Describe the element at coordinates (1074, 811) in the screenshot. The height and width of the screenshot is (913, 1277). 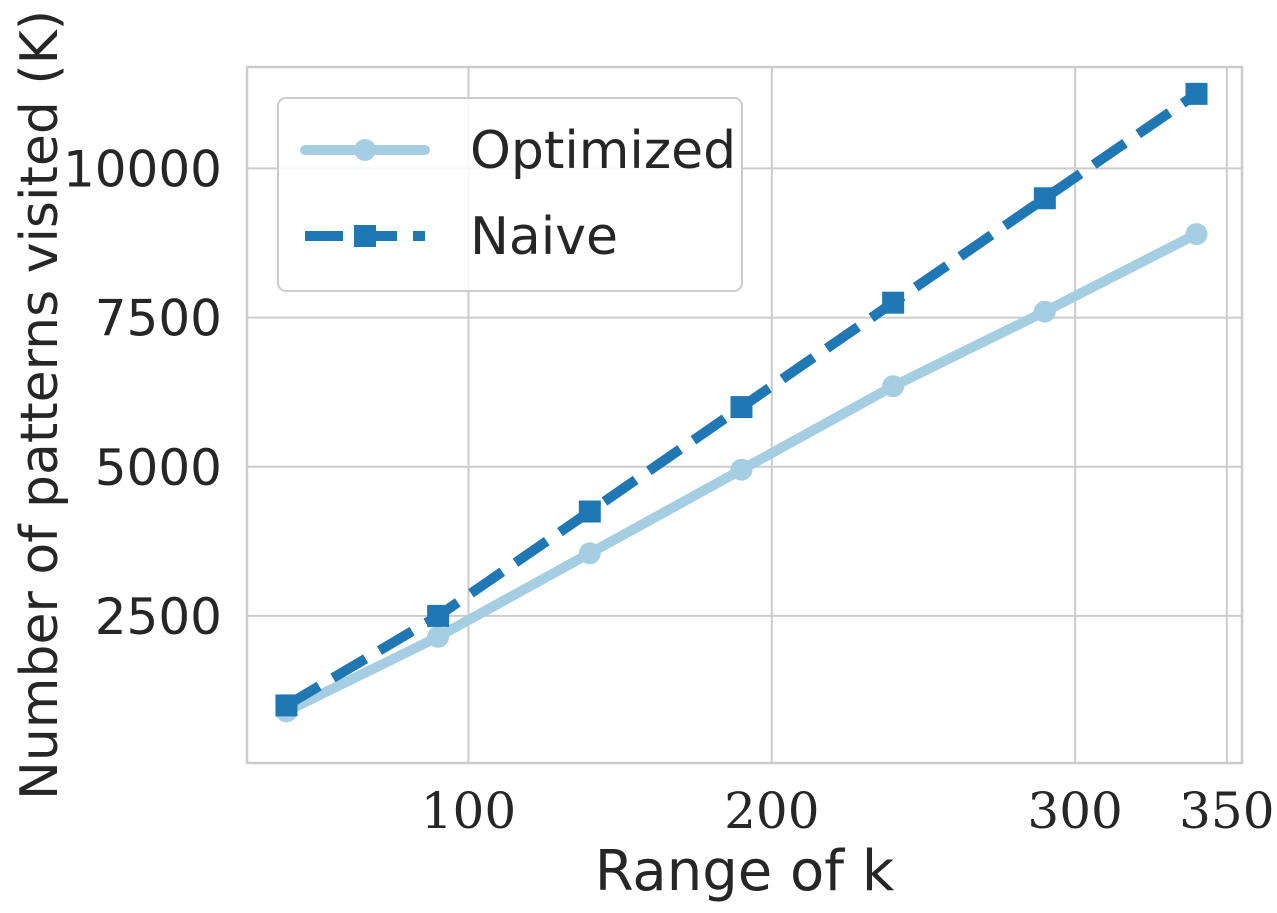
I see `x-tick-label: 300` at that location.